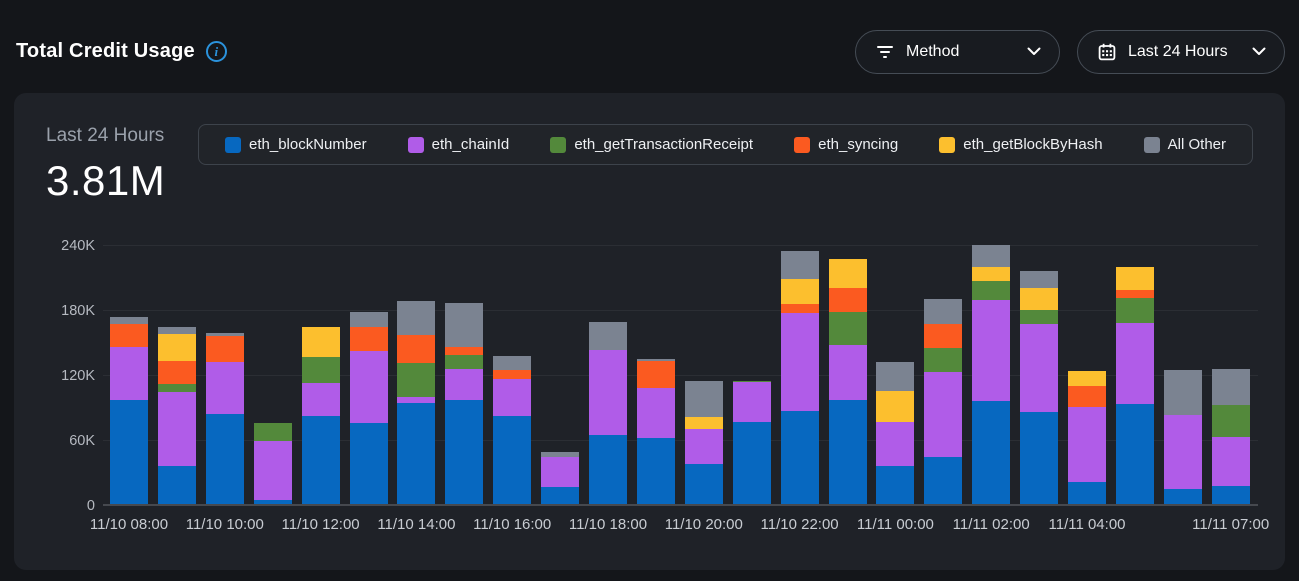 The width and height of the screenshot is (1299, 581). Describe the element at coordinates (296, 144) in the screenshot. I see `legend-item: eth_blockNumber` at that location.